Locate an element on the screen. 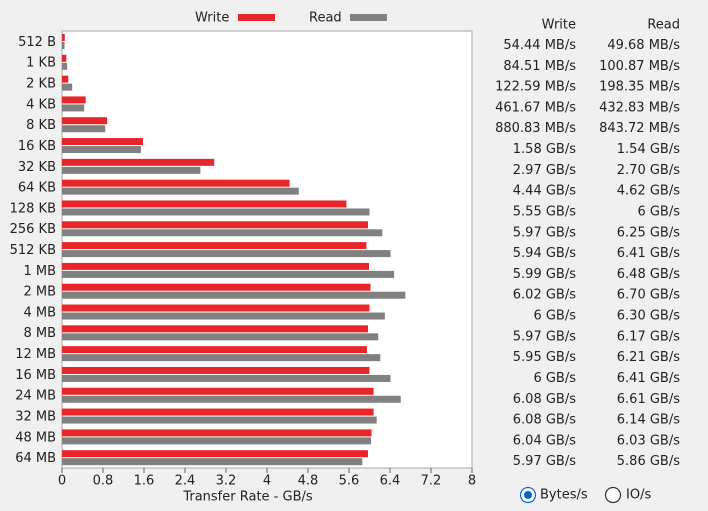 This screenshot has width=708, height=511. value-label: 6.30 GB/s is located at coordinates (648, 316).